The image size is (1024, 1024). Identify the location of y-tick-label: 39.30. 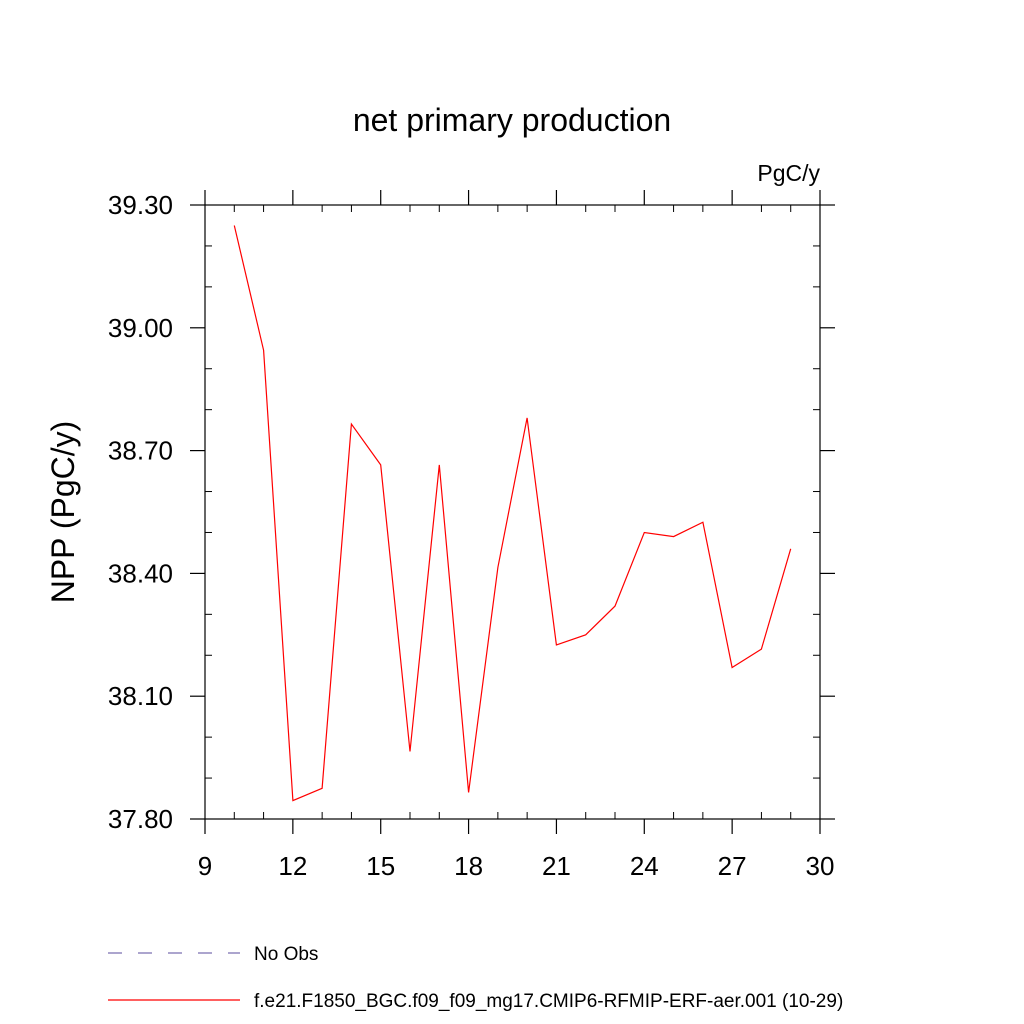
(140, 205).